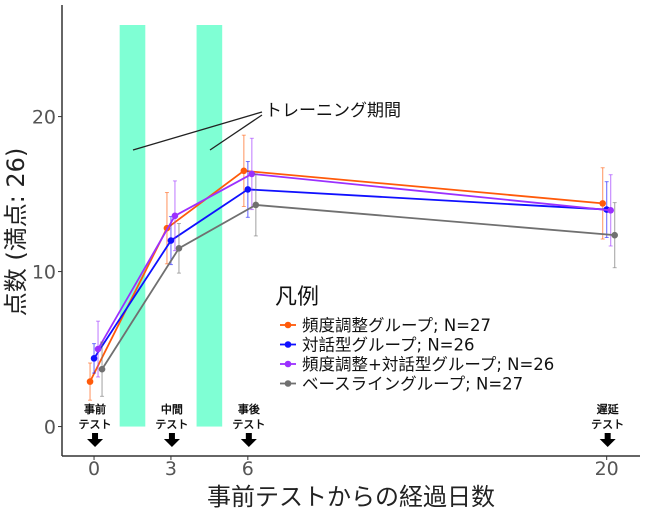  I want to click on legend-label: 頻度調整グループ; N=27, so click(396, 325).